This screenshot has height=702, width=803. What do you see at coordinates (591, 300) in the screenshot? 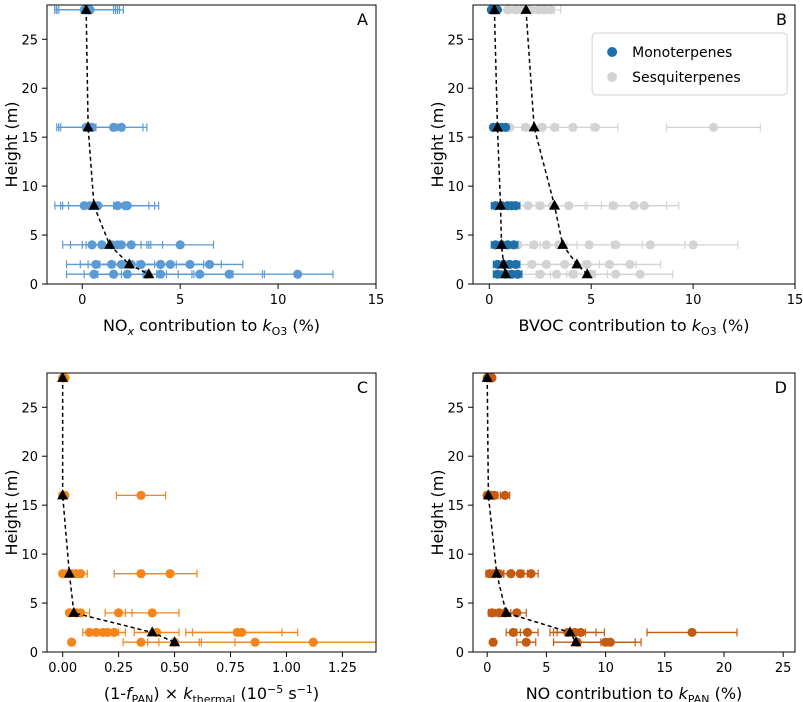
I see `x-tick-label: 5` at bounding box center [591, 300].